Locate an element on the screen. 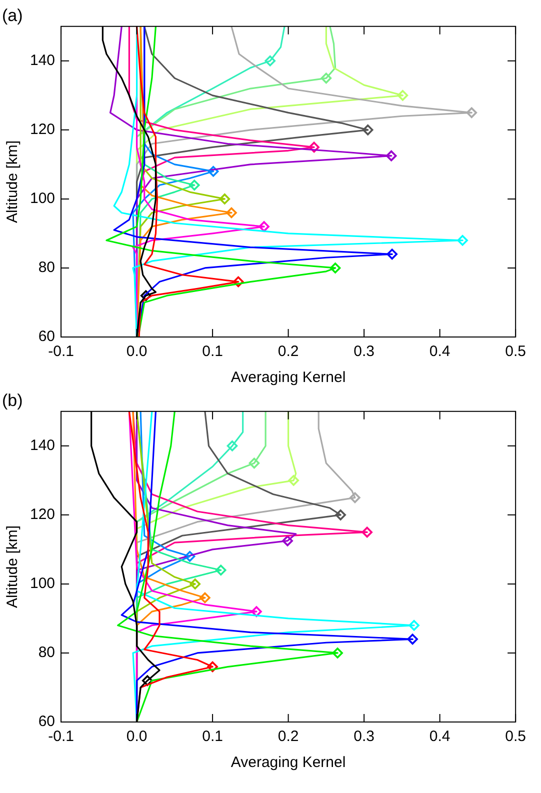 The image size is (541, 793). chart-title: (b) is located at coordinates (12, 400).